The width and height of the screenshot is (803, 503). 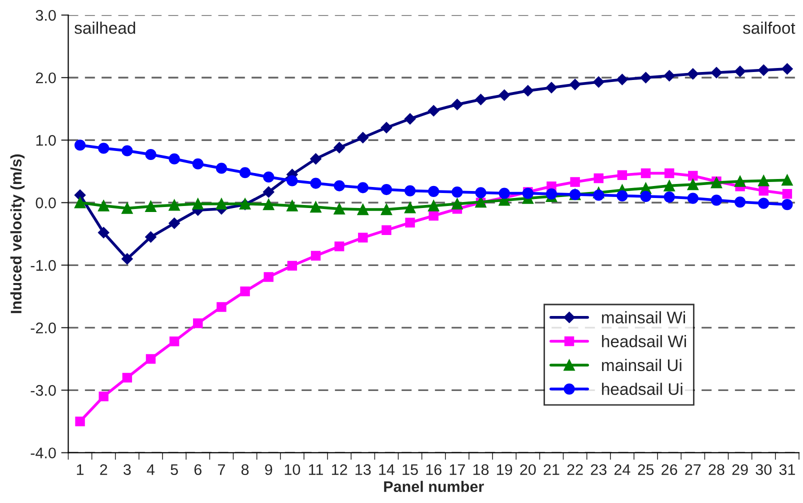 I want to click on x-tick-label: 22, so click(x=575, y=469).